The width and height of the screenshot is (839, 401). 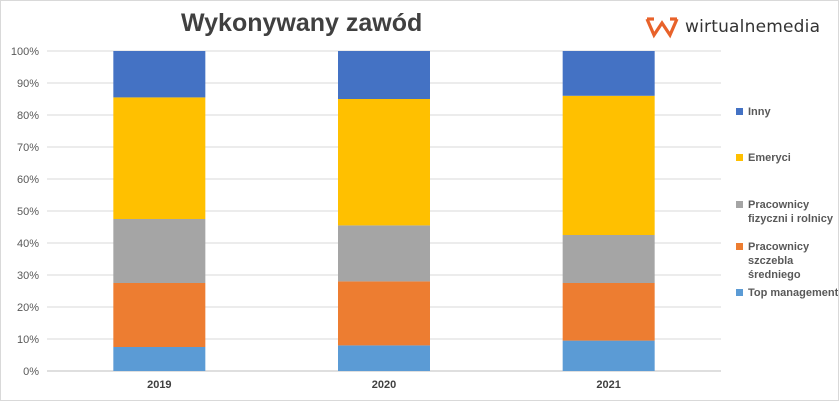 What do you see at coordinates (28, 308) in the screenshot?
I see `y-tick-label: 20%` at bounding box center [28, 308].